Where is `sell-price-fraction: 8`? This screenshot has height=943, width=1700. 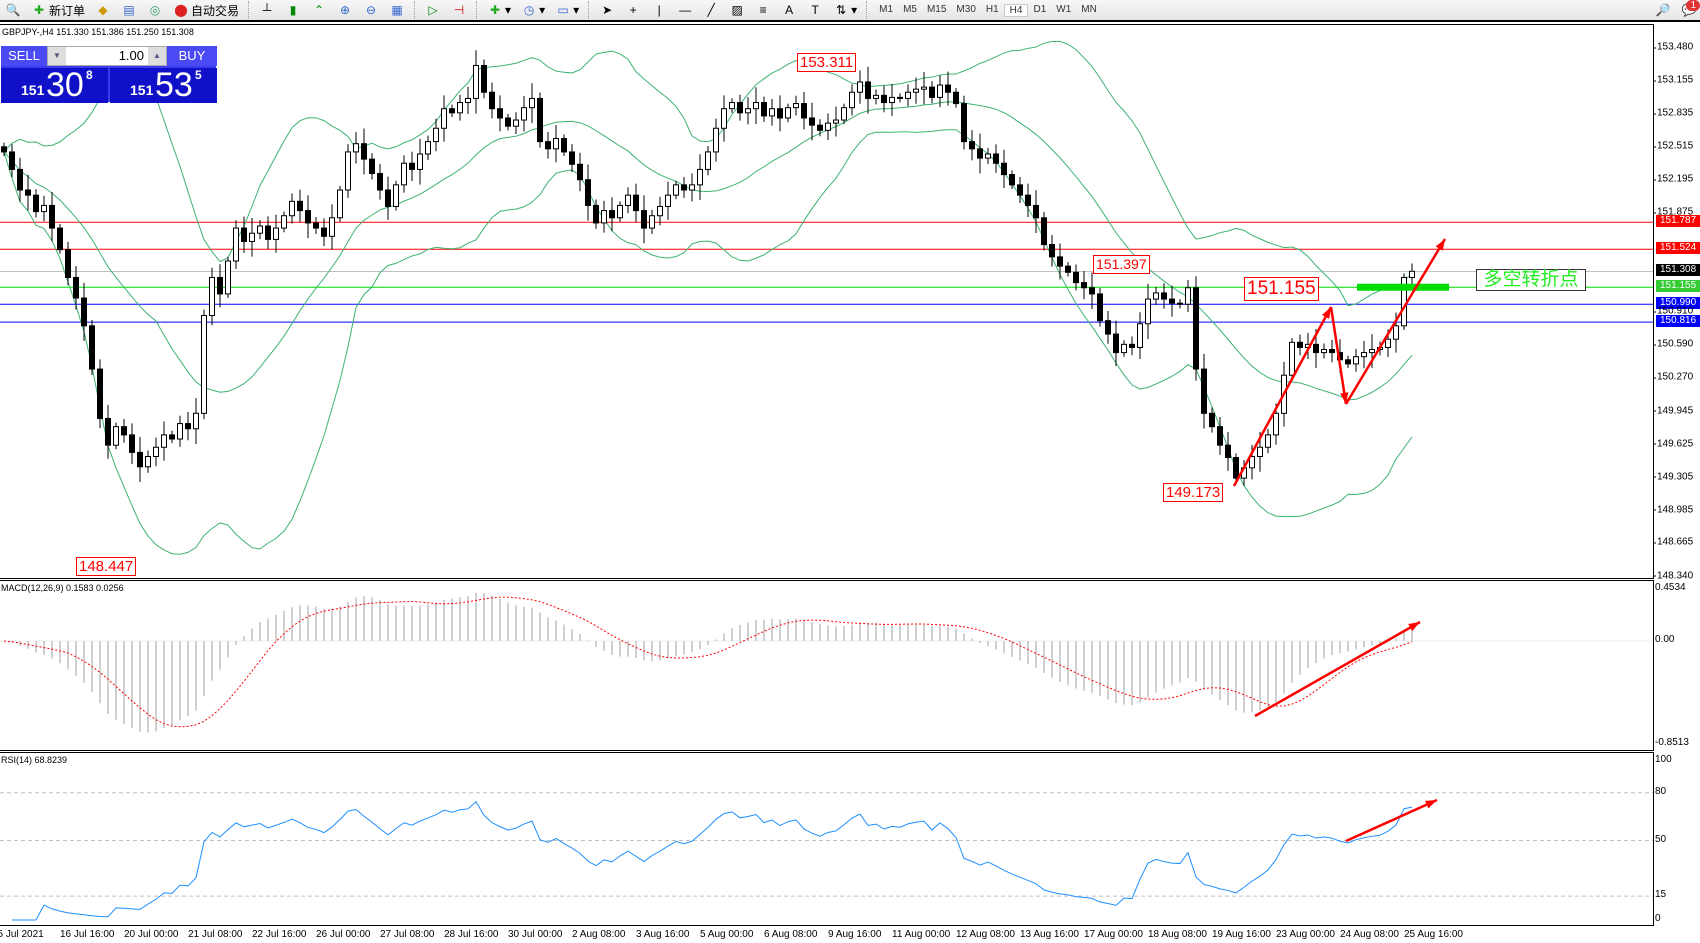 sell-price-fraction: 8 is located at coordinates (89, 75).